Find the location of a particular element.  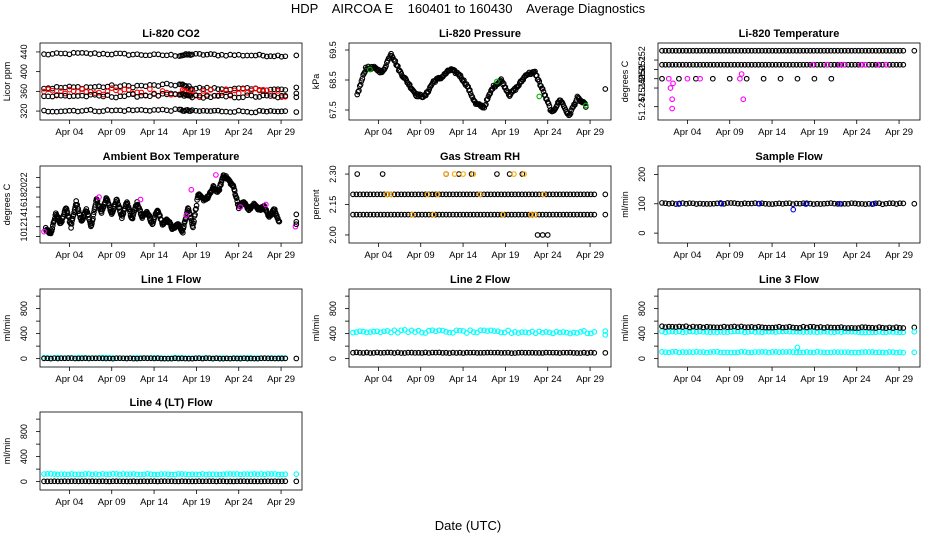

y-tick-label: 2.00 is located at coordinates (333, 235).